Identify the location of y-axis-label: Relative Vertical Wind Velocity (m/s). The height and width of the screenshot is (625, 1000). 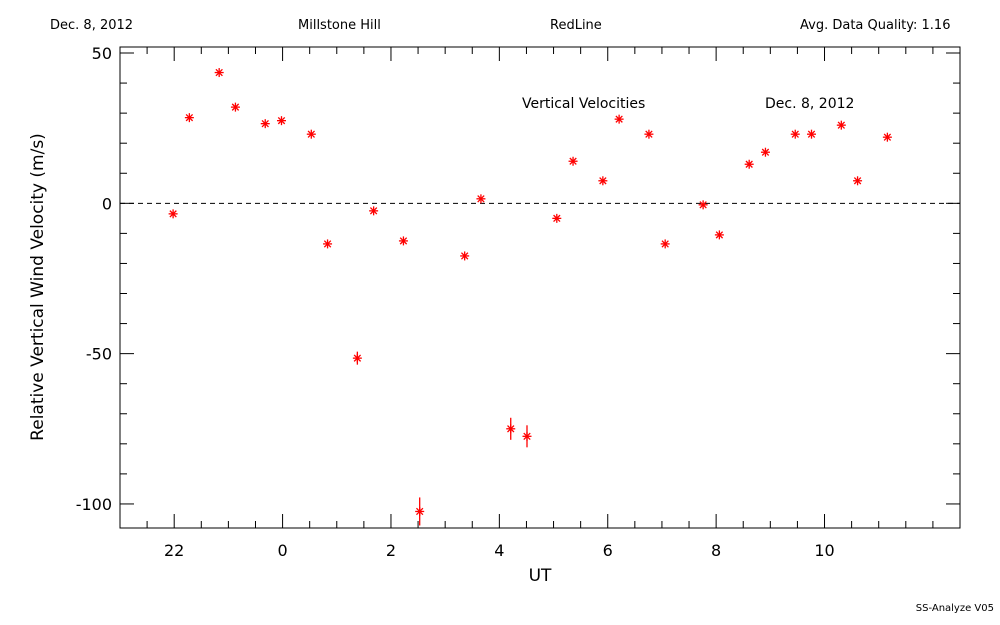
(38, 287).